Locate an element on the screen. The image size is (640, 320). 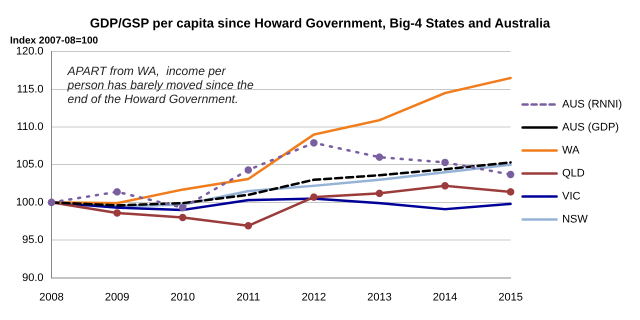
y-tick-label: 105.0 is located at coordinates (30, 164).